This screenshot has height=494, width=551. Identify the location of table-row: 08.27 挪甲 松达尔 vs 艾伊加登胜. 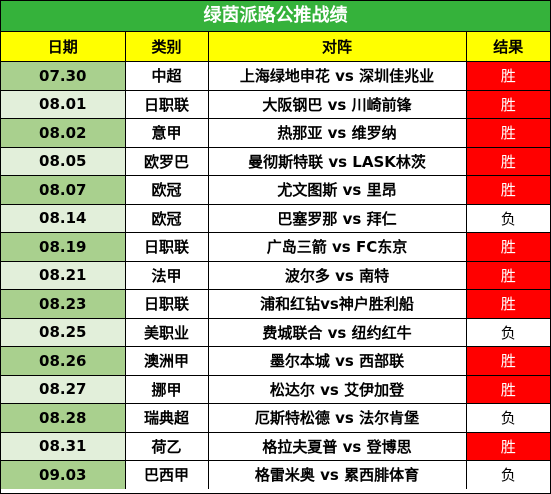
(275, 389).